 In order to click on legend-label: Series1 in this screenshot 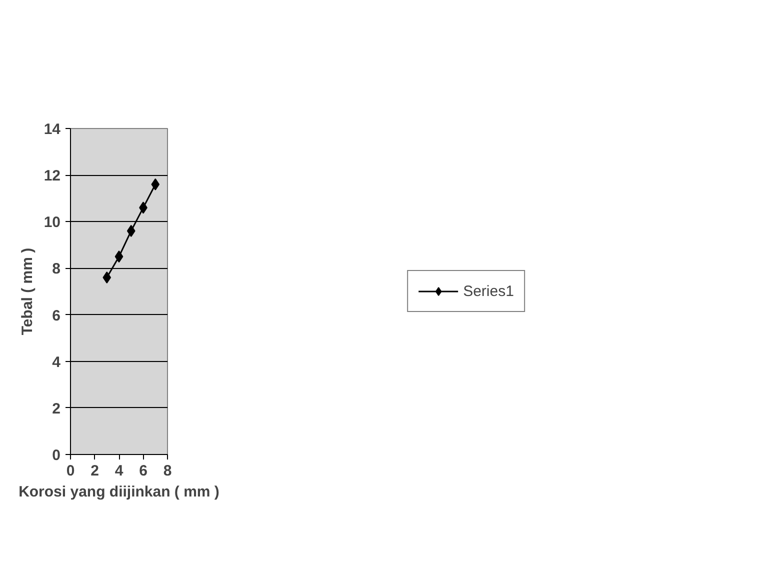, I will do `click(488, 291)`.